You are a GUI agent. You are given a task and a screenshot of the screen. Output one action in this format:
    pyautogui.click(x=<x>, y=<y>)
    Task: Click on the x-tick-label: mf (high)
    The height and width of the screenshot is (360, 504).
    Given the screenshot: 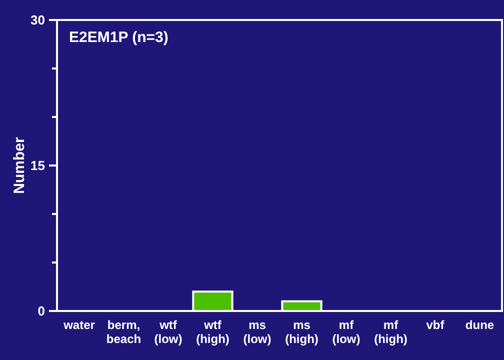 What is the action you would take?
    pyautogui.click(x=391, y=332)
    